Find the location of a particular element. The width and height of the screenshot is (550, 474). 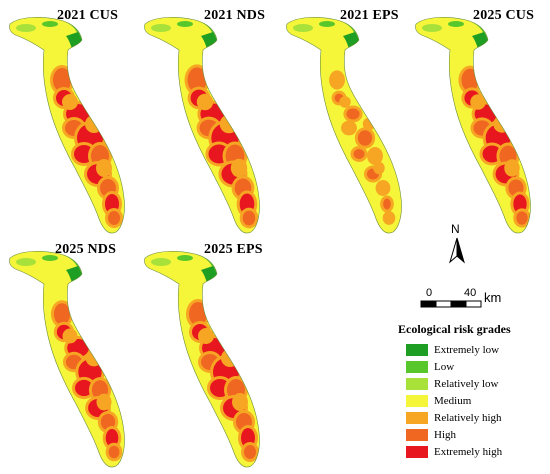

map-panel-2025-cus is located at coordinates (475, 122).